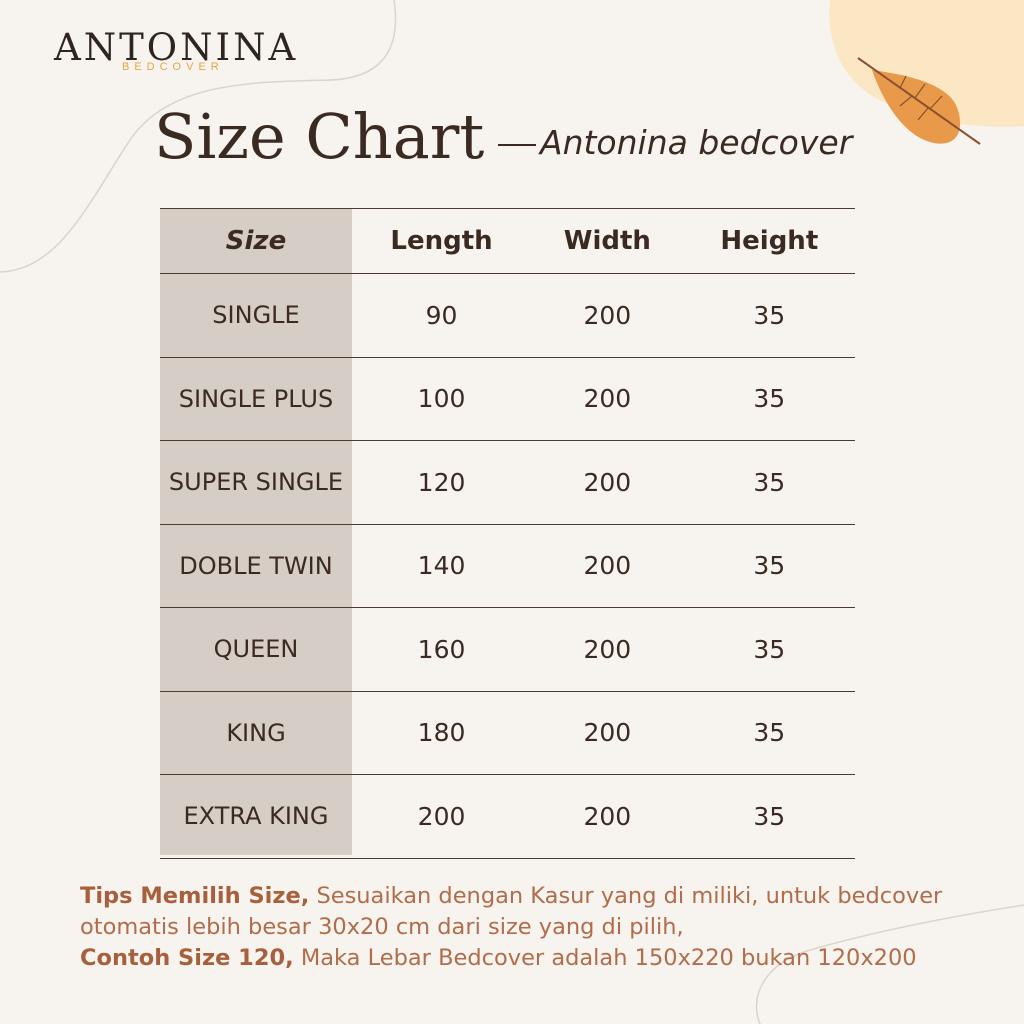  What do you see at coordinates (195, 896) in the screenshot?
I see `tips-label: Tips Memilih Size,` at bounding box center [195, 896].